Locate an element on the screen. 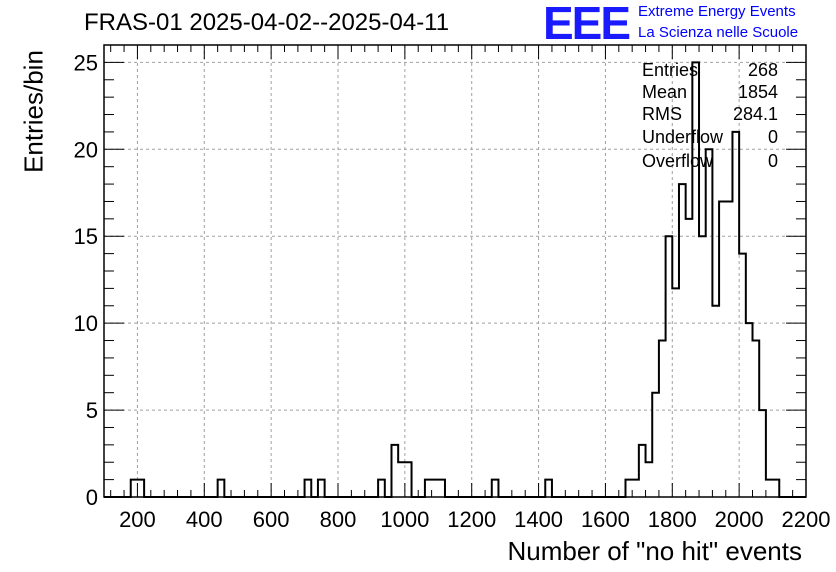 The image size is (836, 572). y-tick-label: 0 is located at coordinates (92, 497).